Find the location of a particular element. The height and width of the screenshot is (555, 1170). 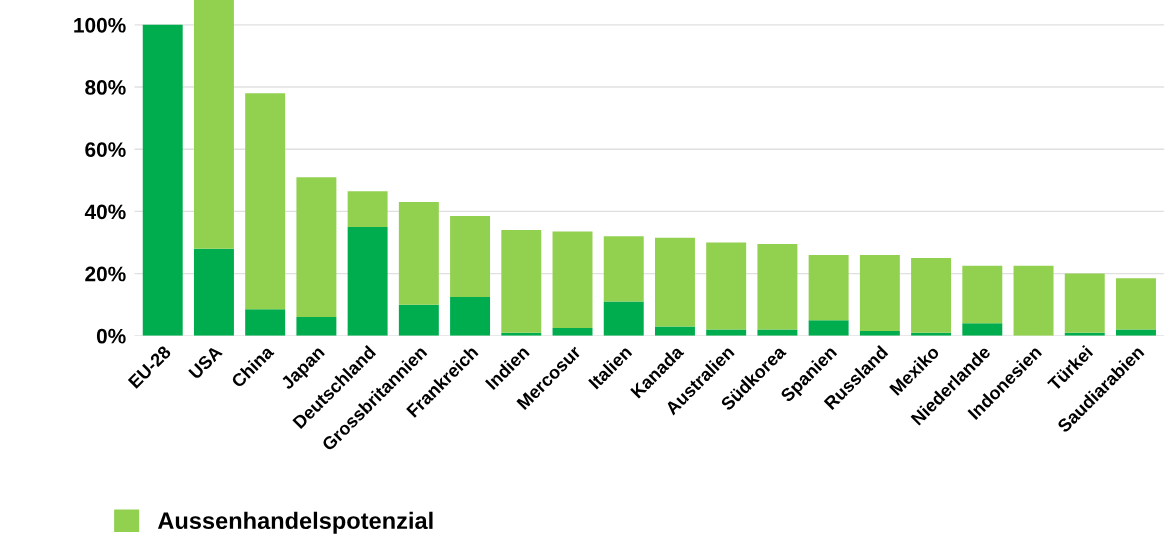

y-tick-label: 0% is located at coordinates (111, 336).